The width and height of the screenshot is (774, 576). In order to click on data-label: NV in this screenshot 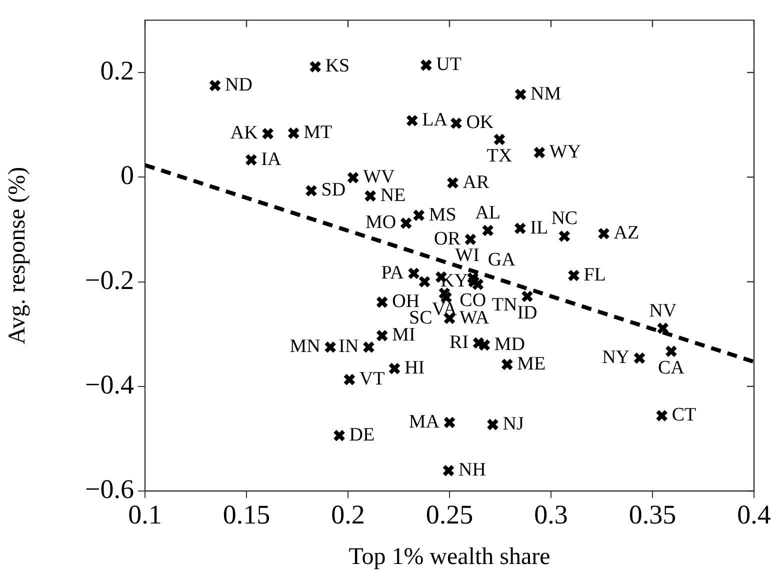, I will do `click(663, 311)`.